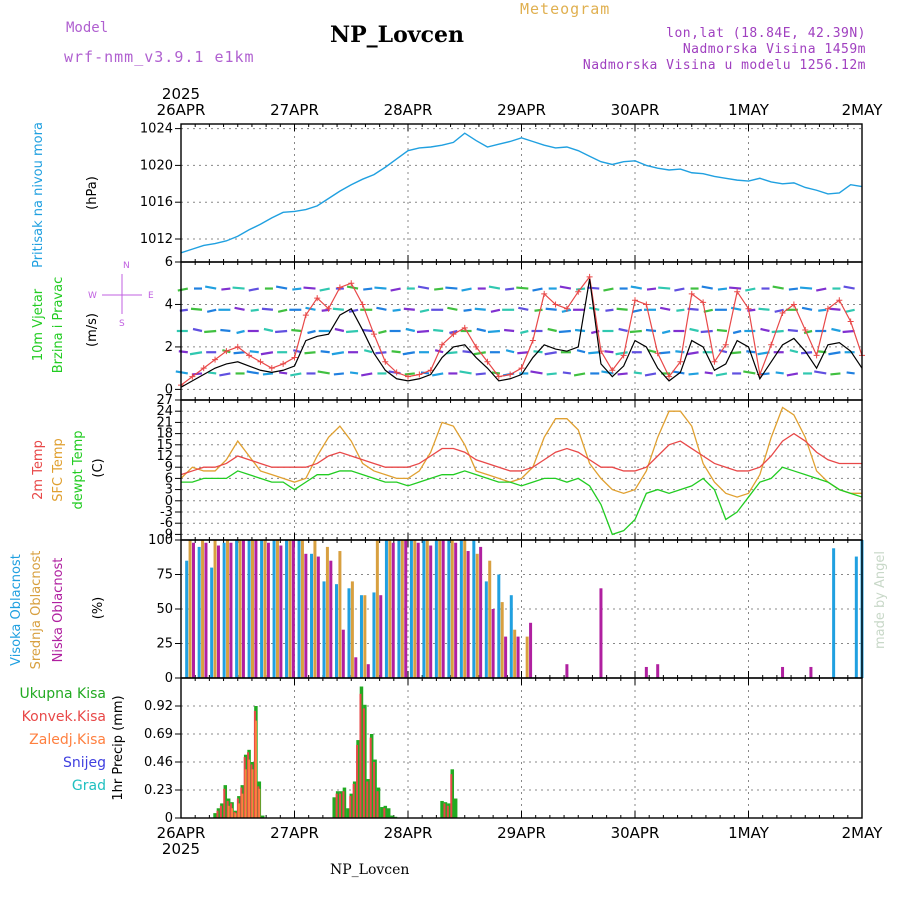  I want to click on lonlat-label: lon,lat (18.84E, 42.39N), so click(766, 33).